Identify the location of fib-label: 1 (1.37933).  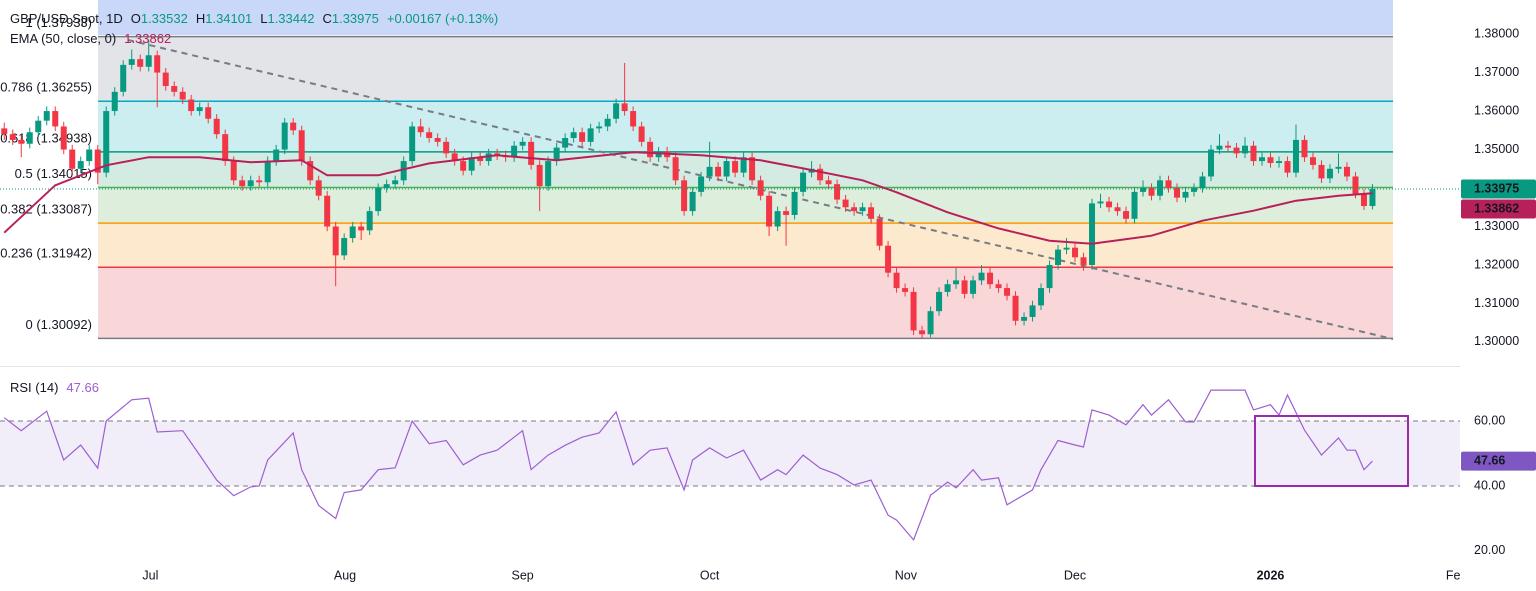
(59, 22).